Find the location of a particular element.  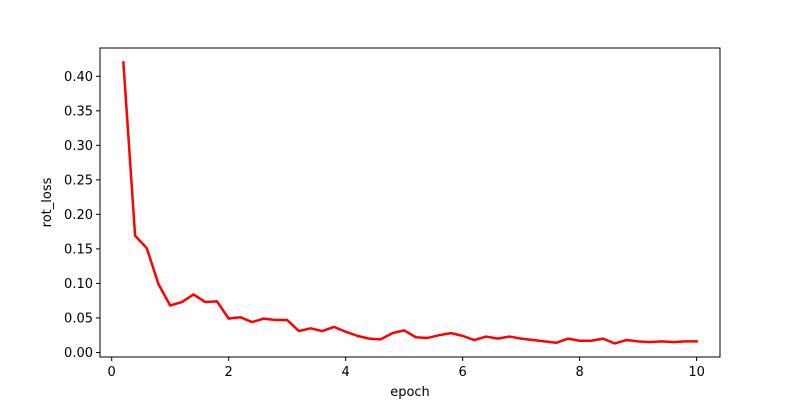

y-tick-label: 0.00 is located at coordinates (78, 353).